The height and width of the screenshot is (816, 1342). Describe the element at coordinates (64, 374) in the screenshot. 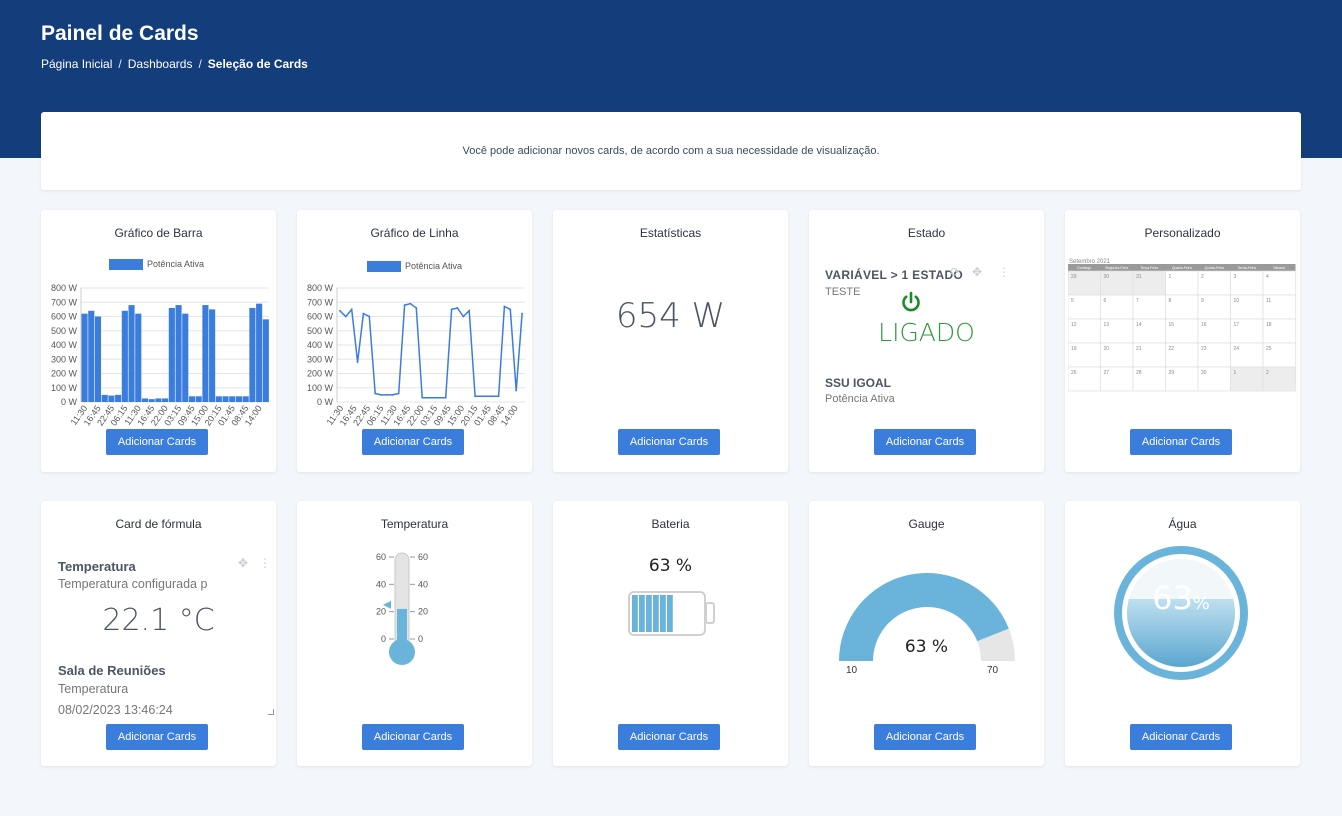

I see `y-tick-label: 200 W` at that location.